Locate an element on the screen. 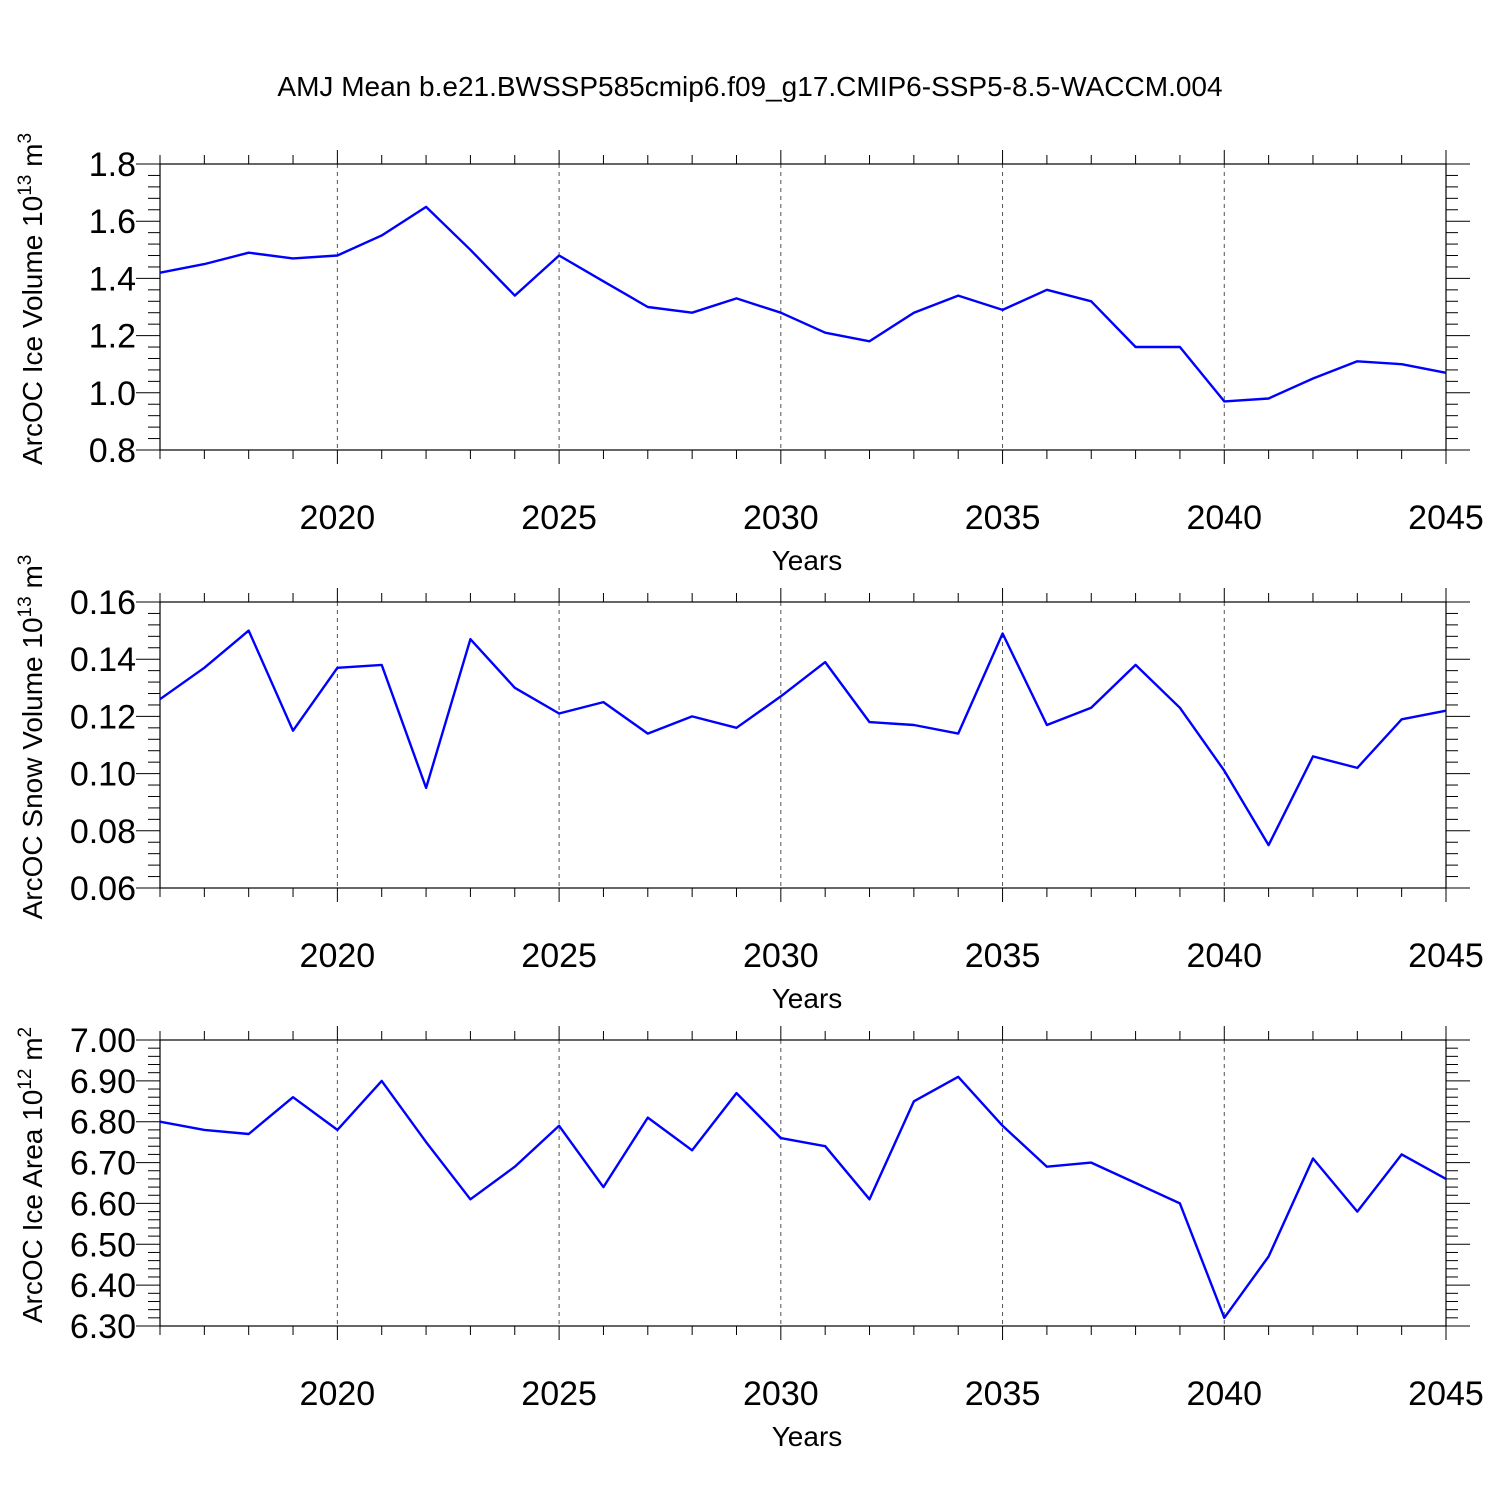 The image size is (1500, 1500). y-tick-label: 6.80 is located at coordinates (103, 1123).